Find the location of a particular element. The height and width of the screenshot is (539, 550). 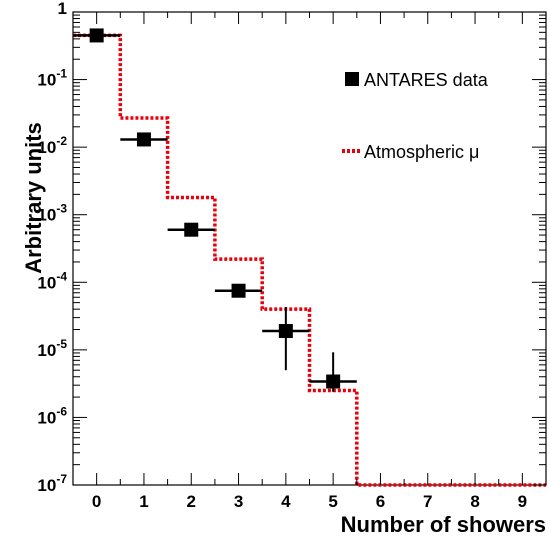

x-tick-label: 1 is located at coordinates (143, 501).